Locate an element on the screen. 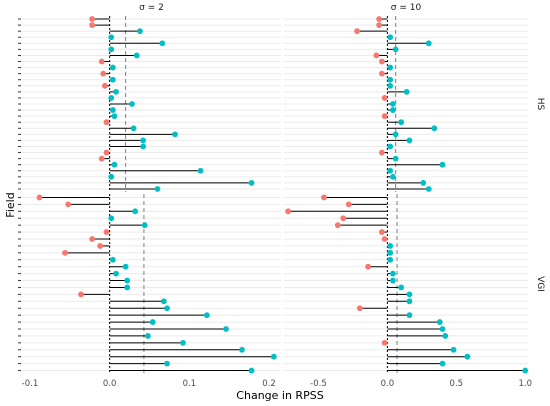  x-tick-label: 0.5 is located at coordinates (457, 384).